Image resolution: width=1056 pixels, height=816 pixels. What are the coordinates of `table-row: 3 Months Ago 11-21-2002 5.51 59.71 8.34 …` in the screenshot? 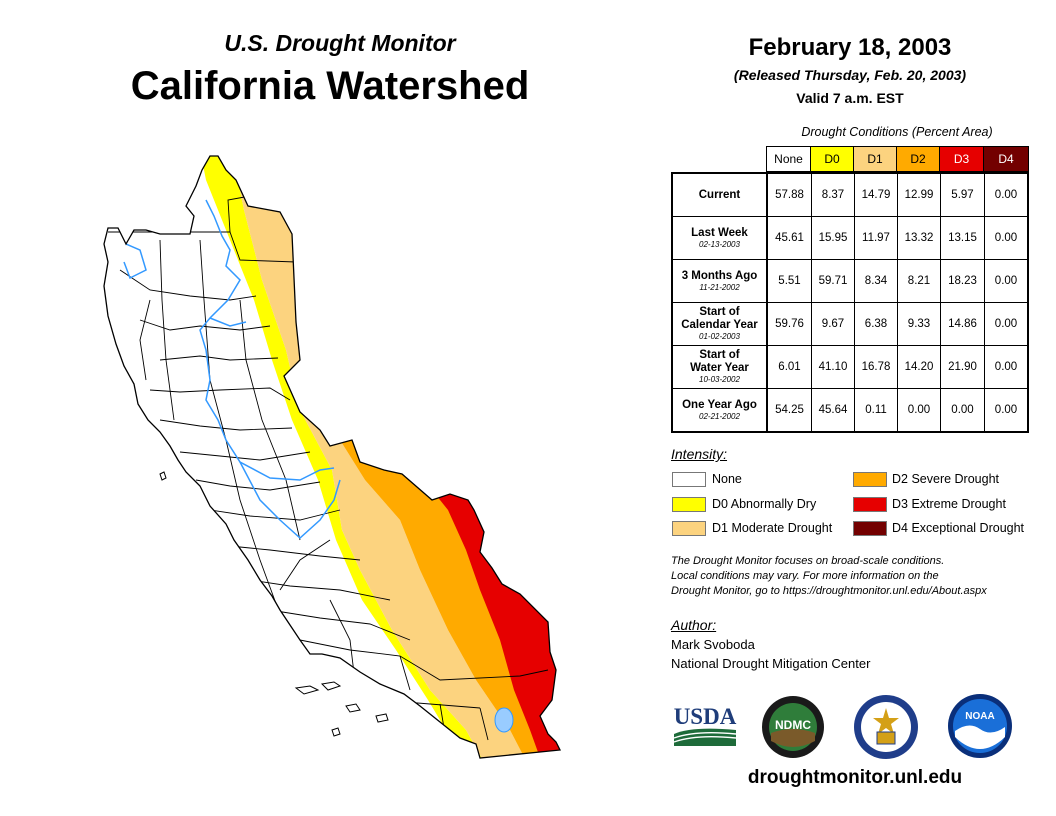 It's located at (850, 281).